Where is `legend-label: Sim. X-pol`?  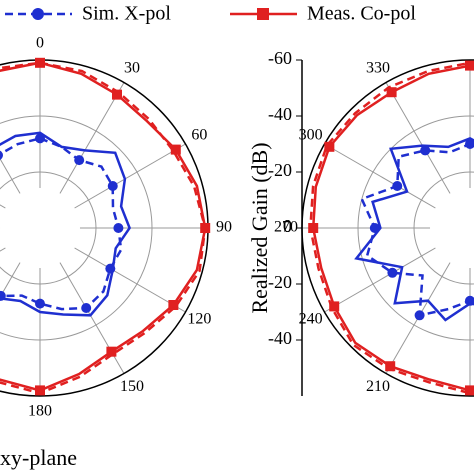 legend-label: Sim. X-pol is located at coordinates (126, 14).